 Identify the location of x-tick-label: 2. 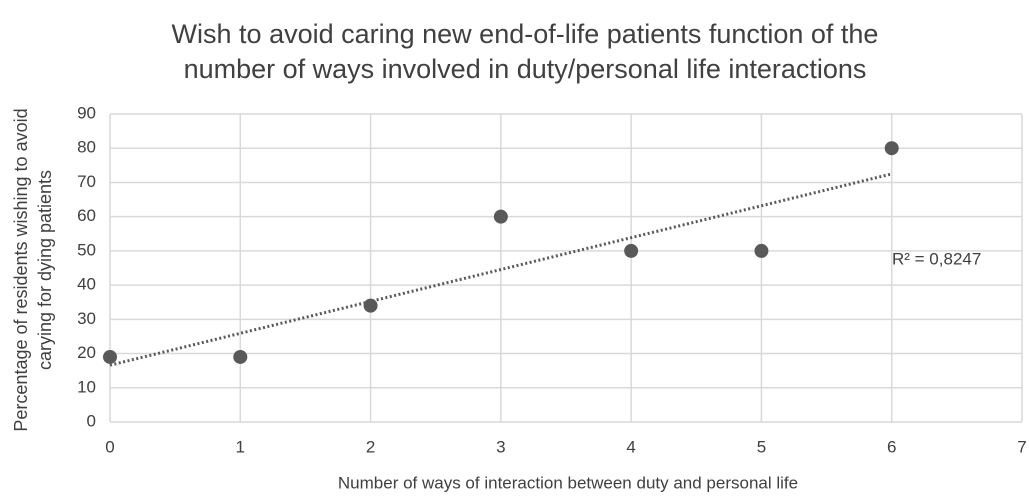
(370, 446).